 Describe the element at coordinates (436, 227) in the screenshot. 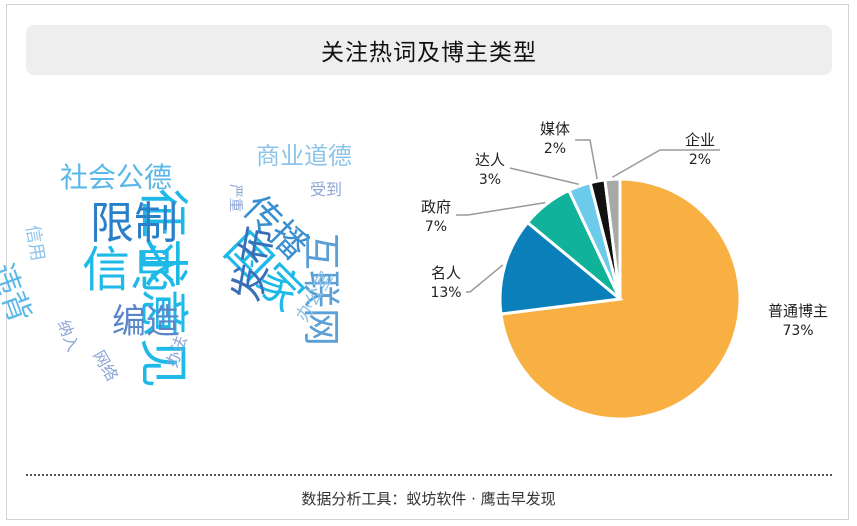

I see `pie-value-label: 7%` at that location.